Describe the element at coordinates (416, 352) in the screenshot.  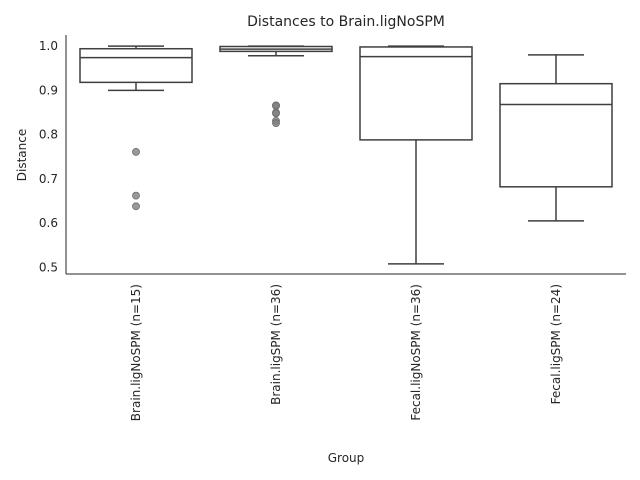
I see `x-tick-label: Fecal.ligNoSPM (n=36)` at that location.